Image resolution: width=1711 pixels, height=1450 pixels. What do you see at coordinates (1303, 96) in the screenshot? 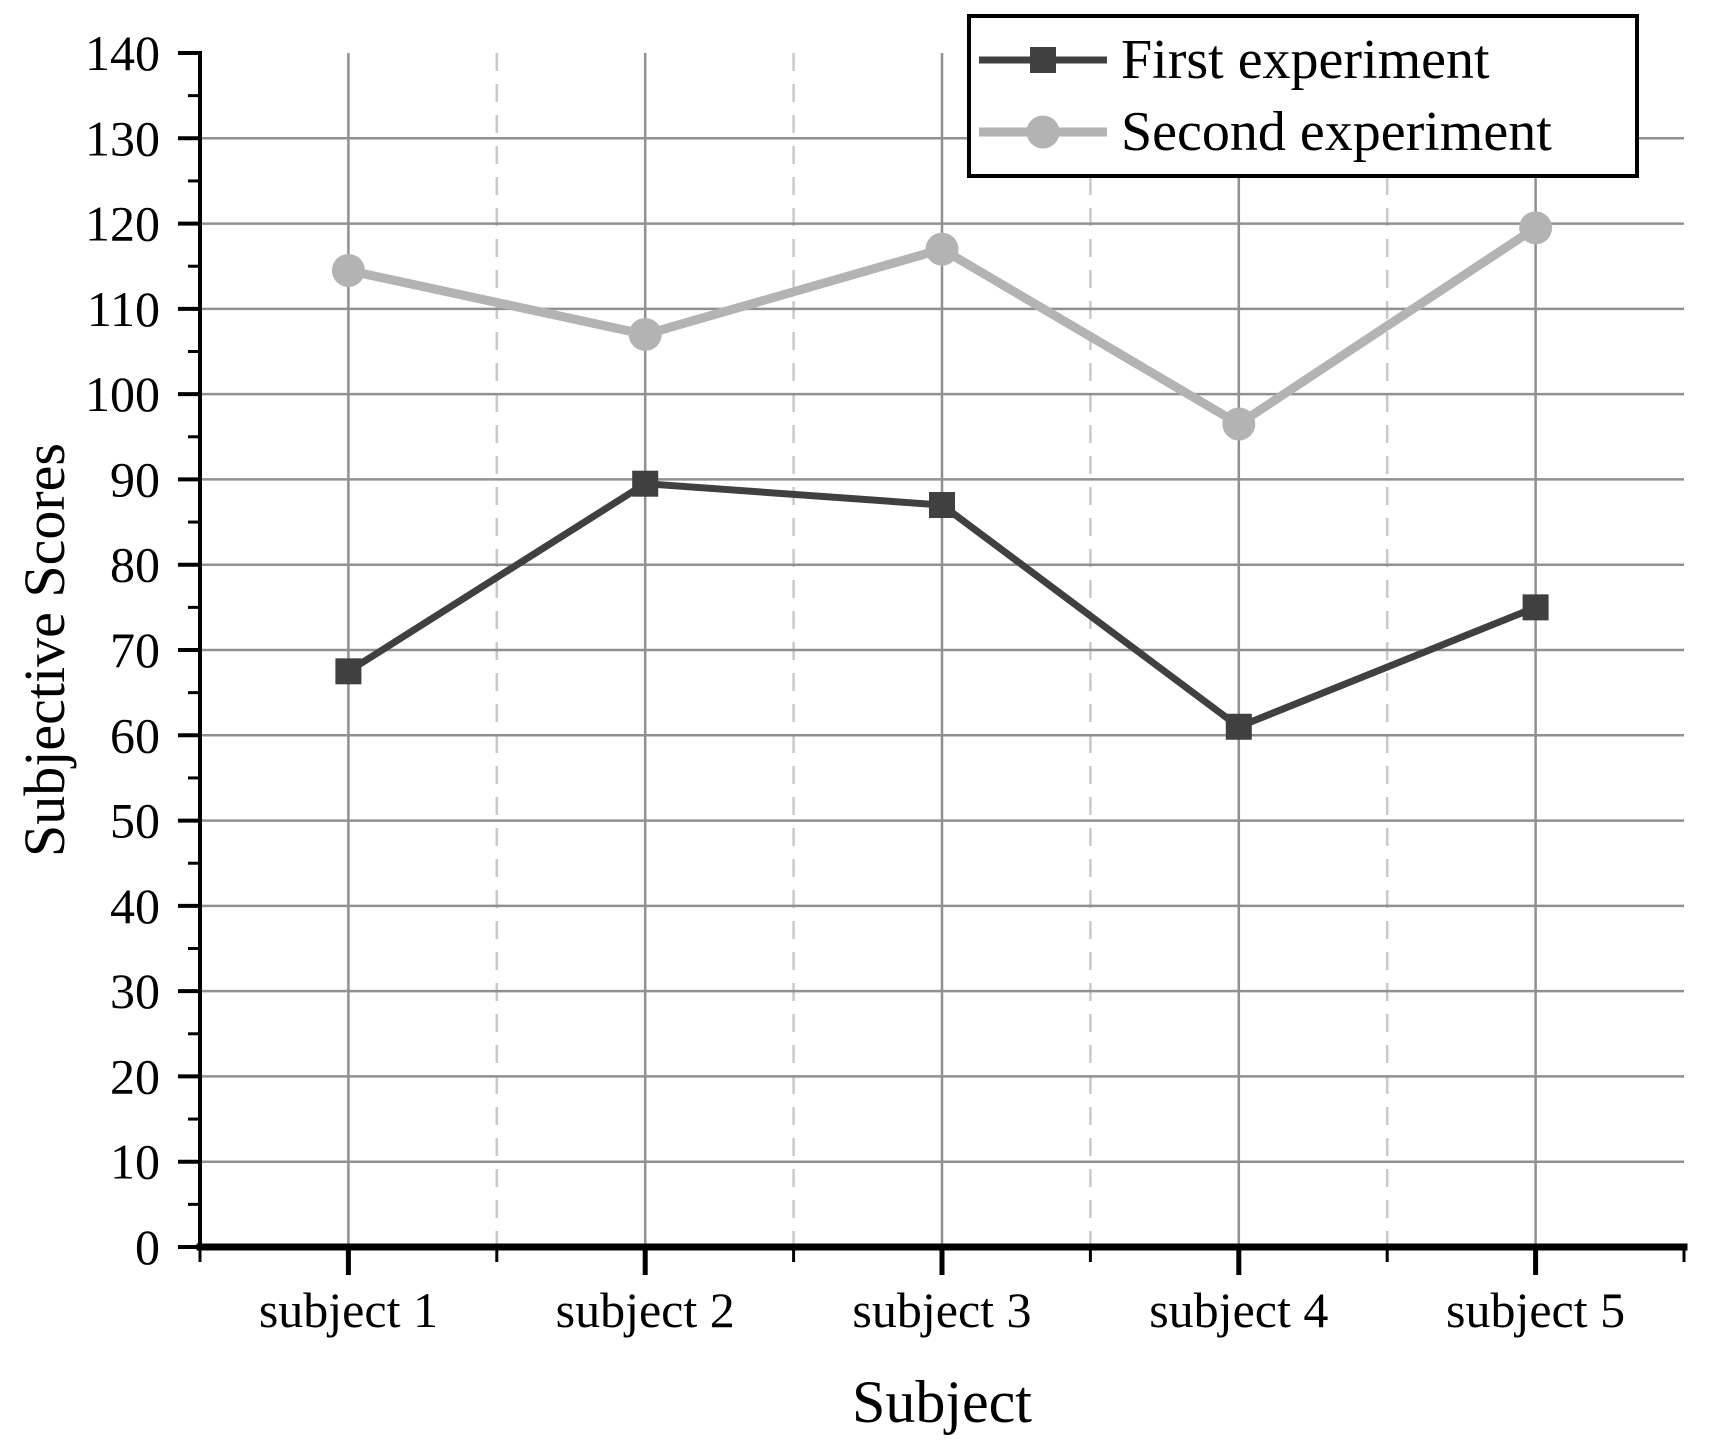
I see `legend: First experiment Second experiment` at bounding box center [1303, 96].